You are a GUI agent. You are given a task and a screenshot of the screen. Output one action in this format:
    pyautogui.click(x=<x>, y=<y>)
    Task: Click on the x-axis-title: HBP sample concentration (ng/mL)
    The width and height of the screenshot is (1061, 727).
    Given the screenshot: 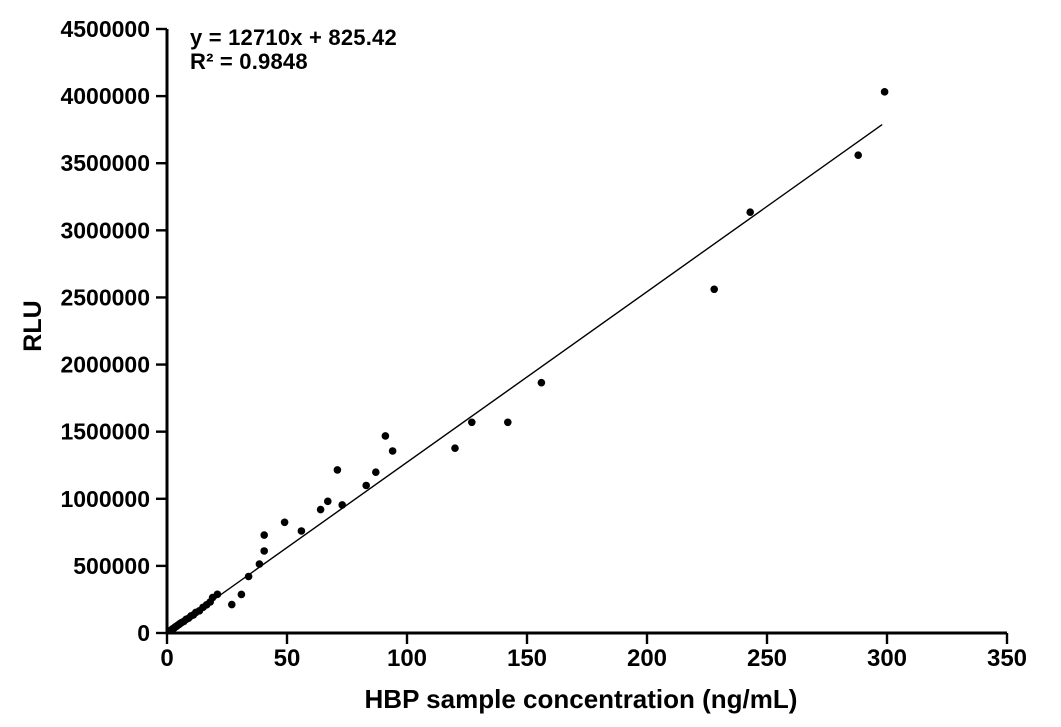 What is the action you would take?
    pyautogui.click(x=581, y=699)
    